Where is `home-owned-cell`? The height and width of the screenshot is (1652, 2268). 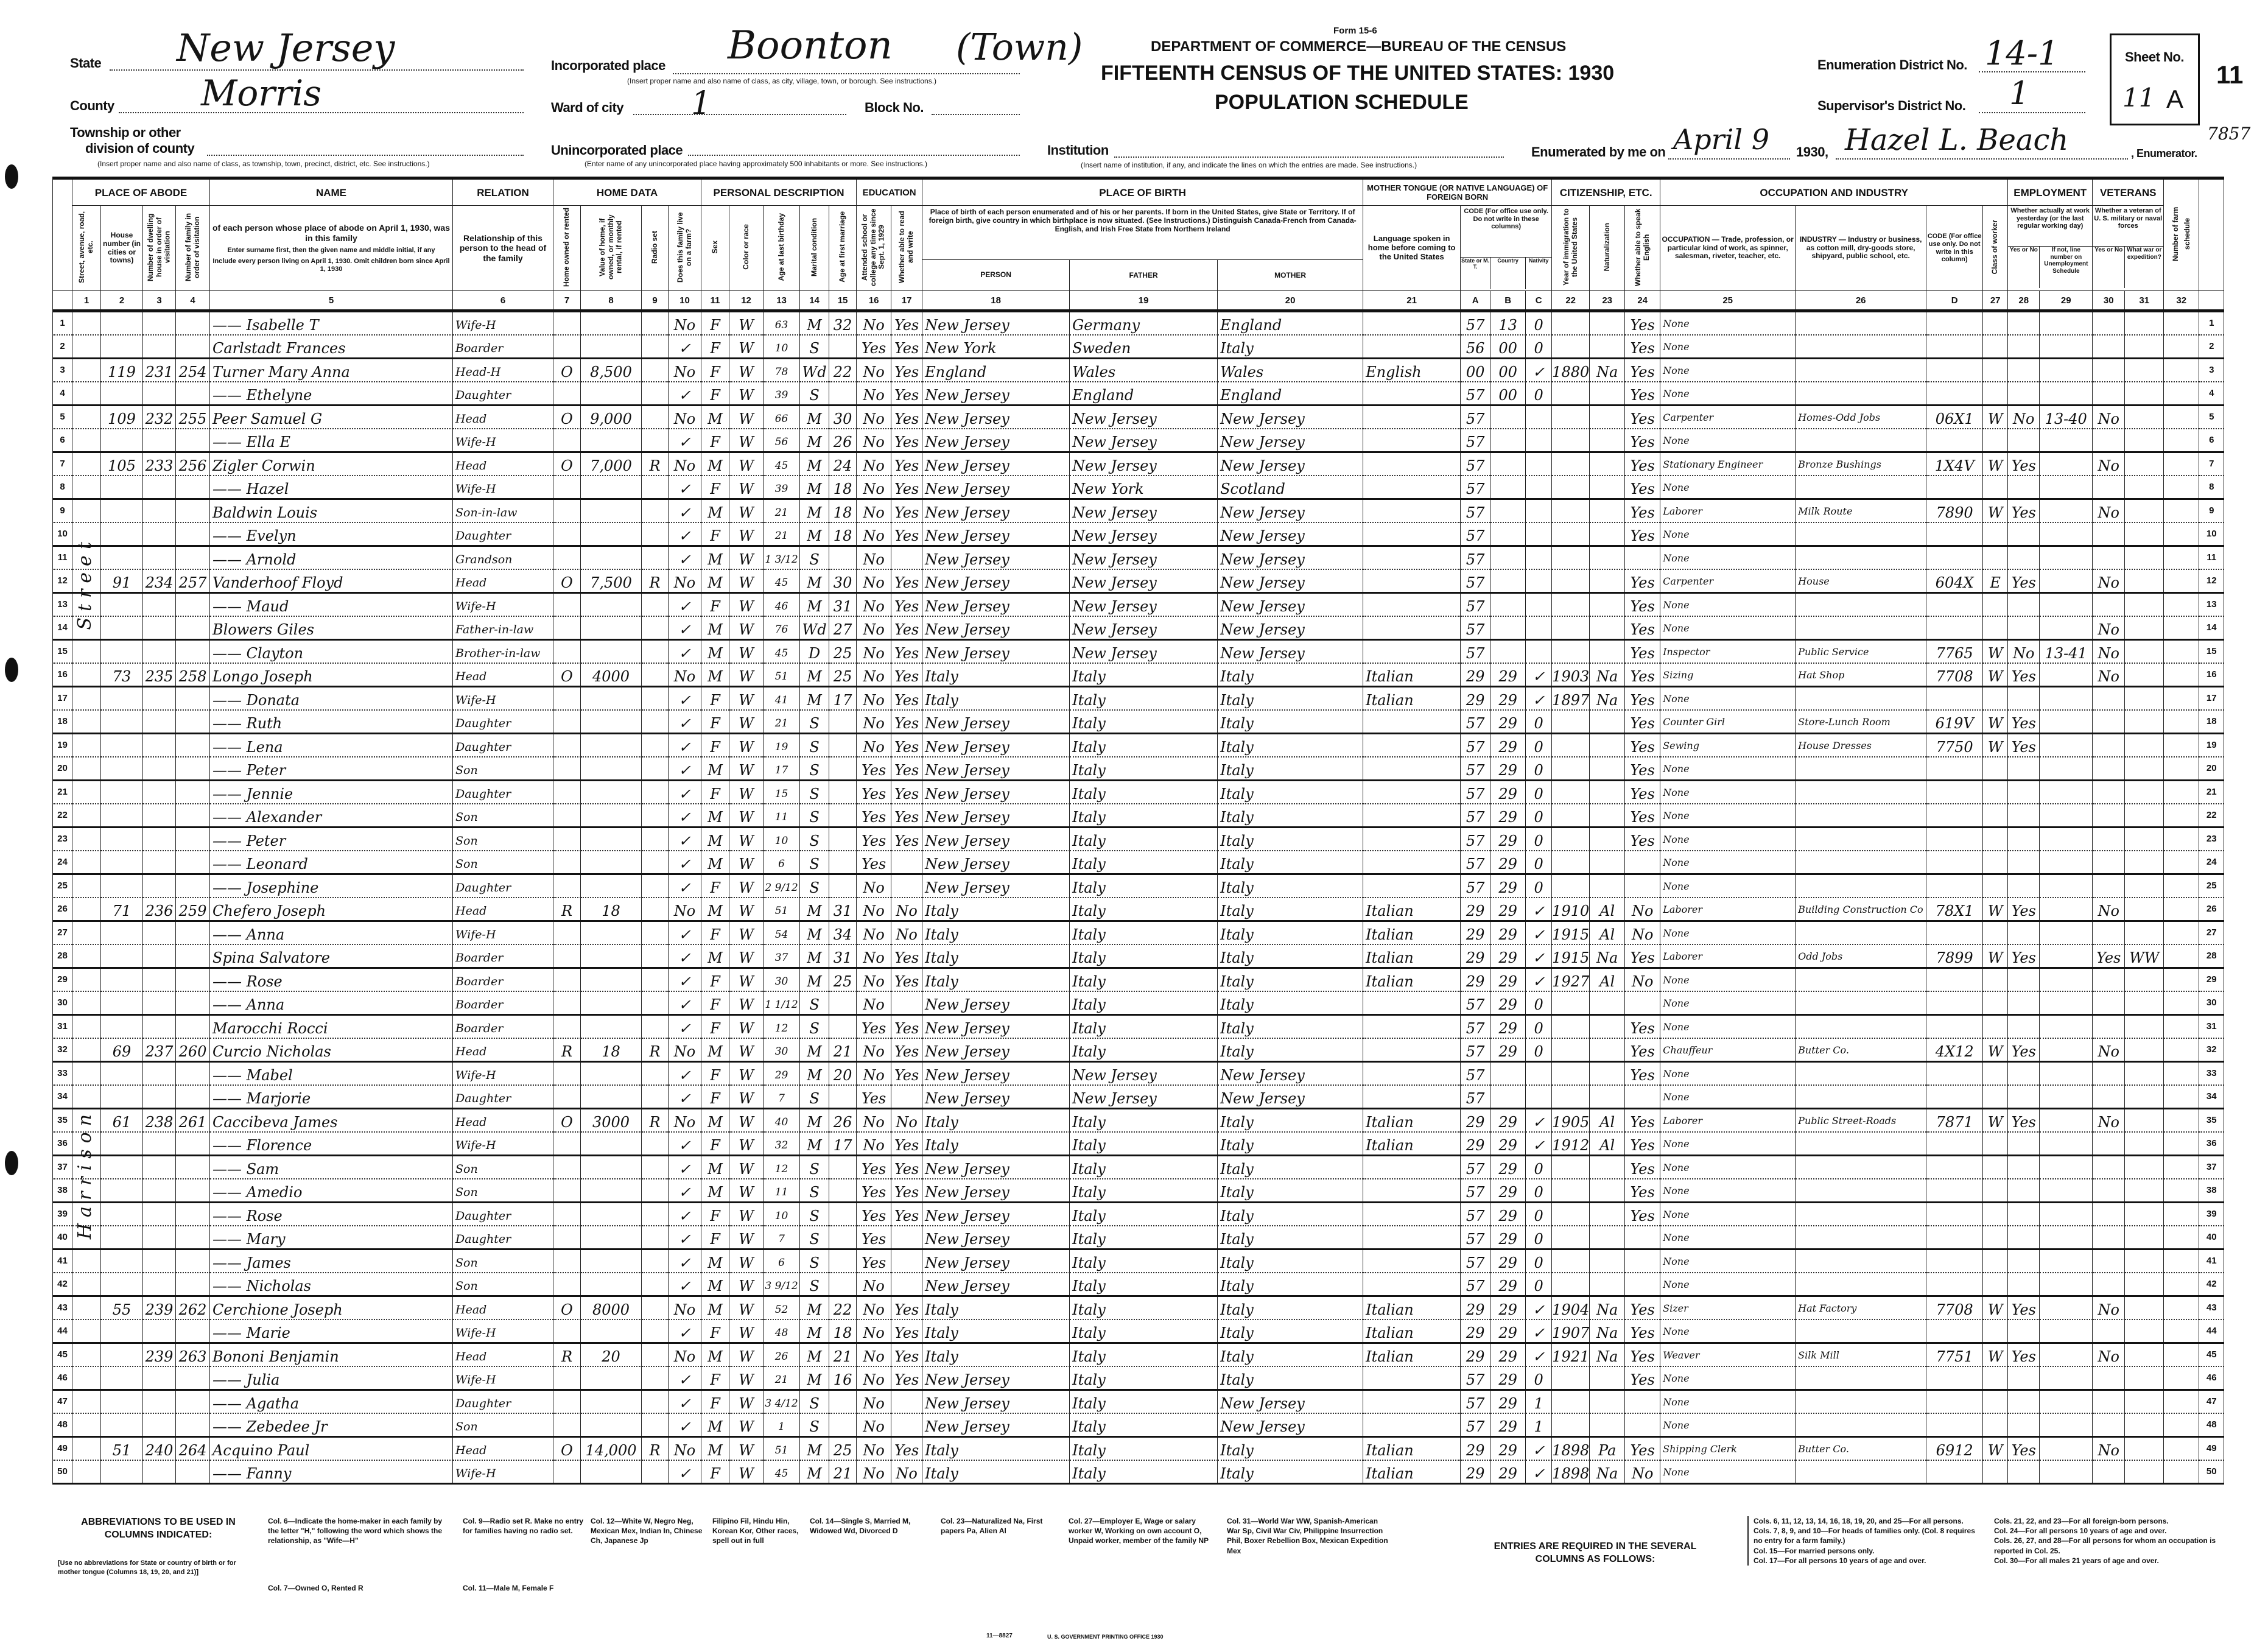 home-owned-cell is located at coordinates (567, 839).